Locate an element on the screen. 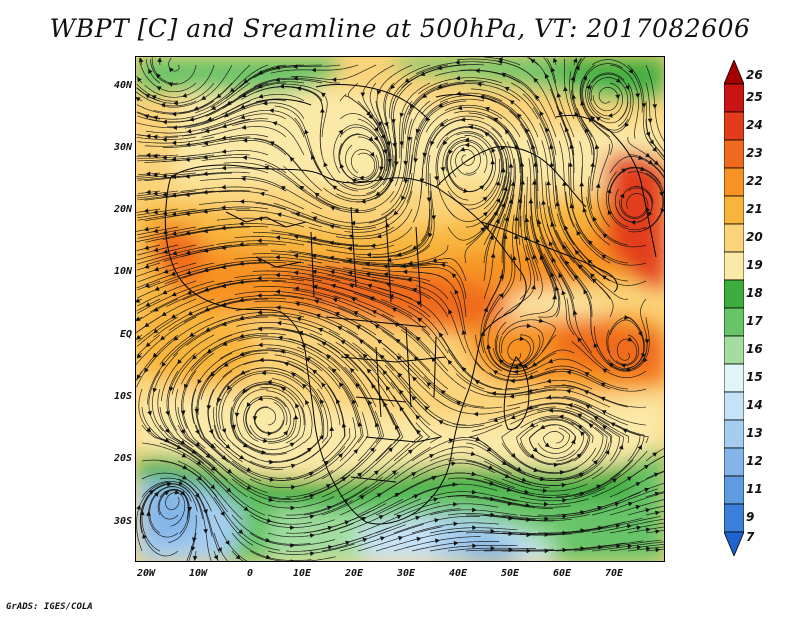  colorbar-cell is located at coordinates (734, 434).